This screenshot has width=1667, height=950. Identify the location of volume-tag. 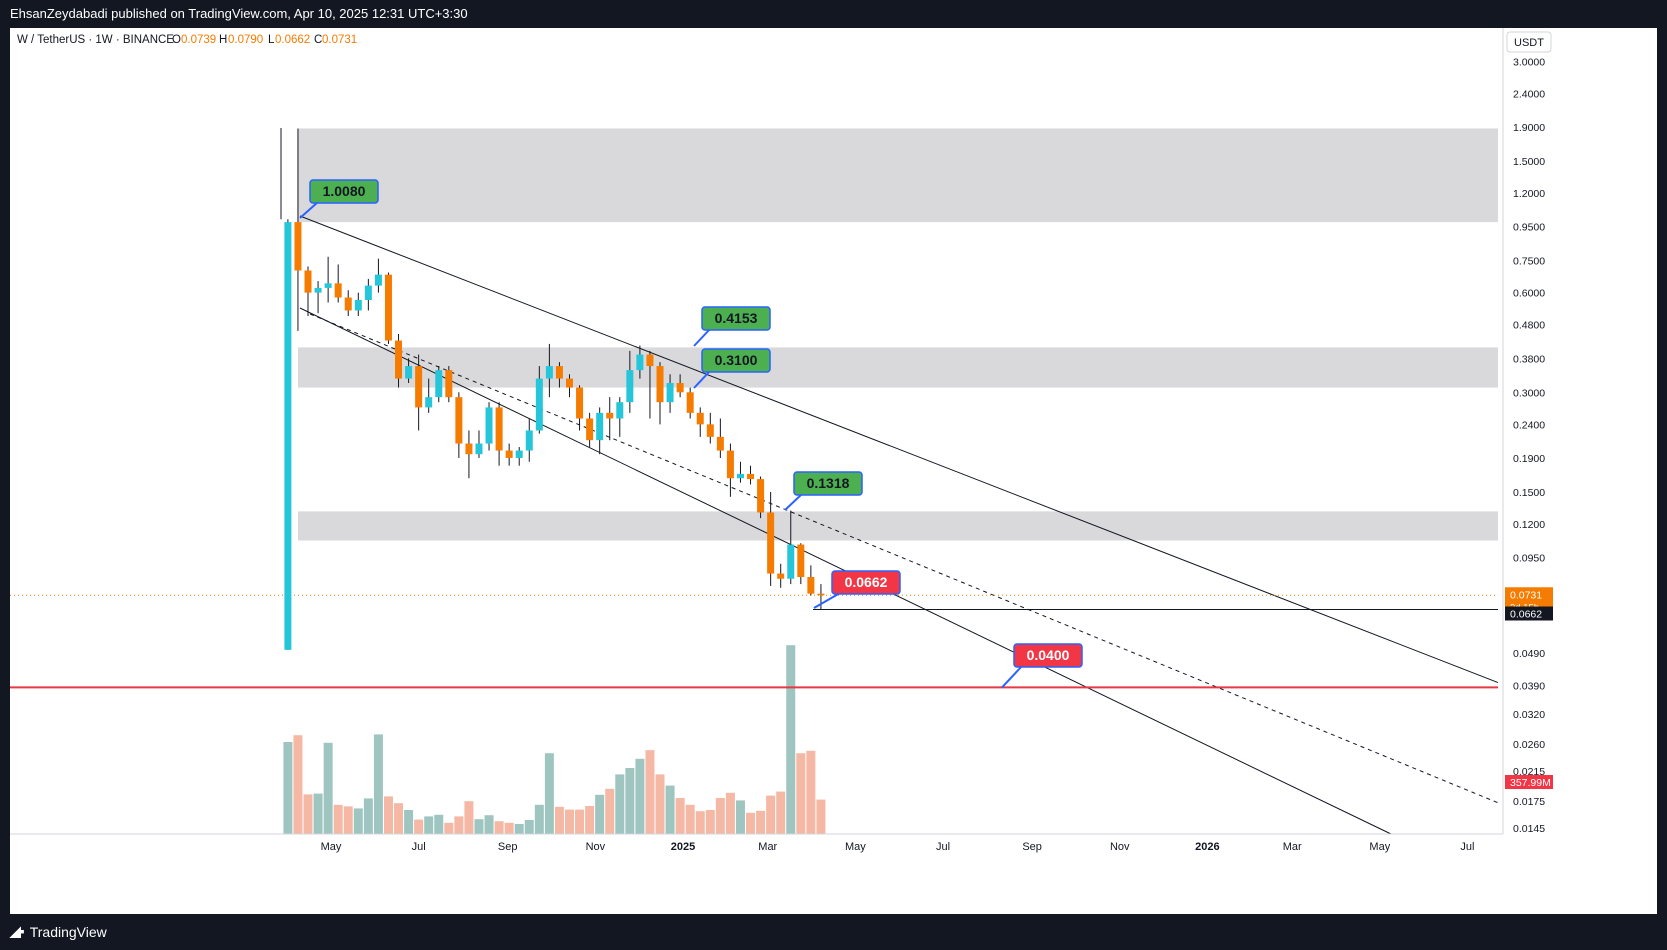
(1529, 782).